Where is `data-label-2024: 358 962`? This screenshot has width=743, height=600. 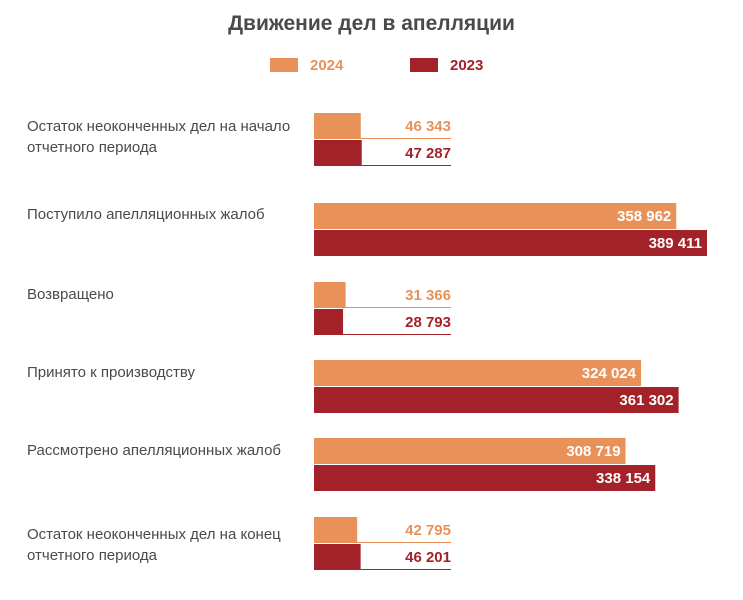
data-label-2024: 358 962 is located at coordinates (644, 216).